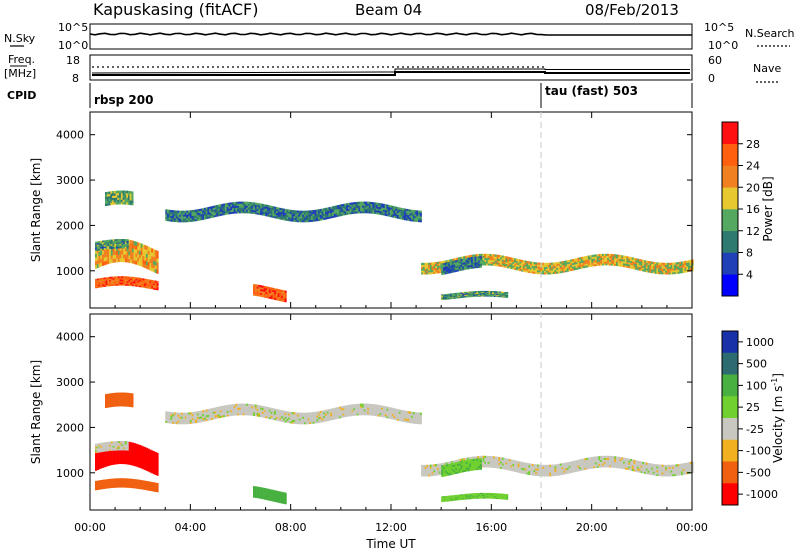 Image resolution: width=800 pixels, height=554 pixels. I want to click on noise-right-label: N.Search, so click(770, 33).